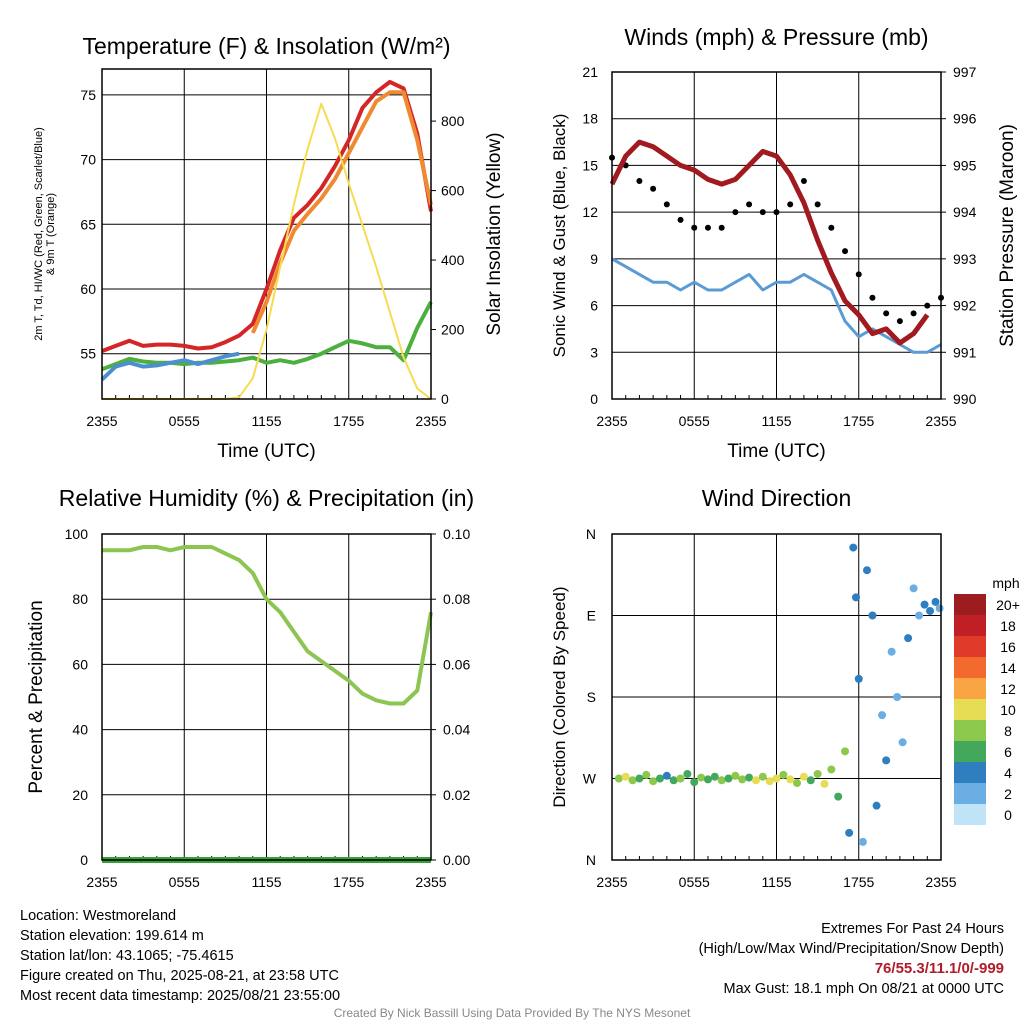 The image size is (1024, 1024). What do you see at coordinates (88, 95) in the screenshot?
I see `y-tick-label: 75` at bounding box center [88, 95].